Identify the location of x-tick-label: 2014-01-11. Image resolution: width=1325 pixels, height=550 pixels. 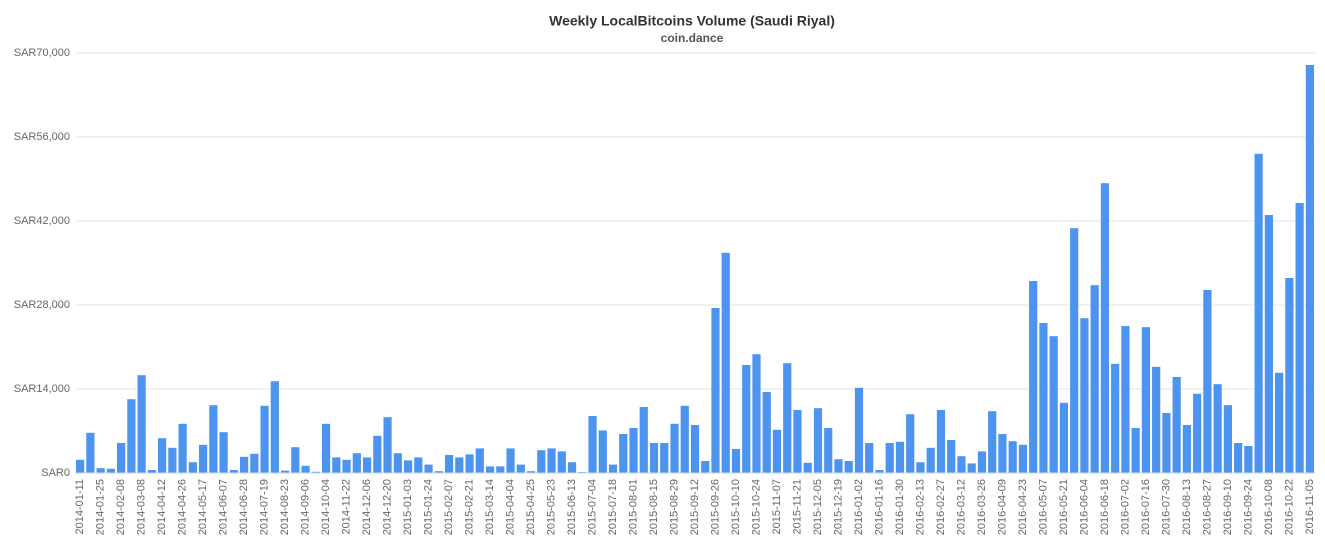
(80, 506).